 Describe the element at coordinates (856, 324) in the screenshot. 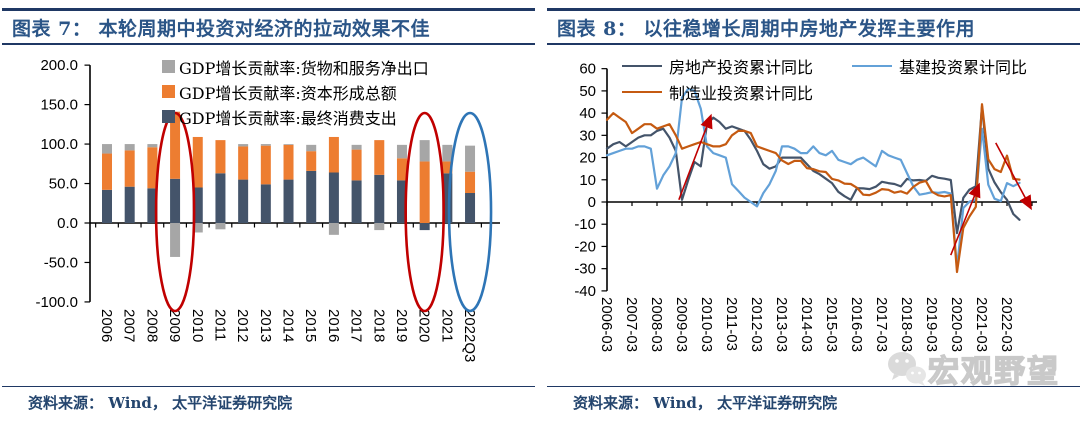

I see `x-tick-label: 2016-03` at that location.